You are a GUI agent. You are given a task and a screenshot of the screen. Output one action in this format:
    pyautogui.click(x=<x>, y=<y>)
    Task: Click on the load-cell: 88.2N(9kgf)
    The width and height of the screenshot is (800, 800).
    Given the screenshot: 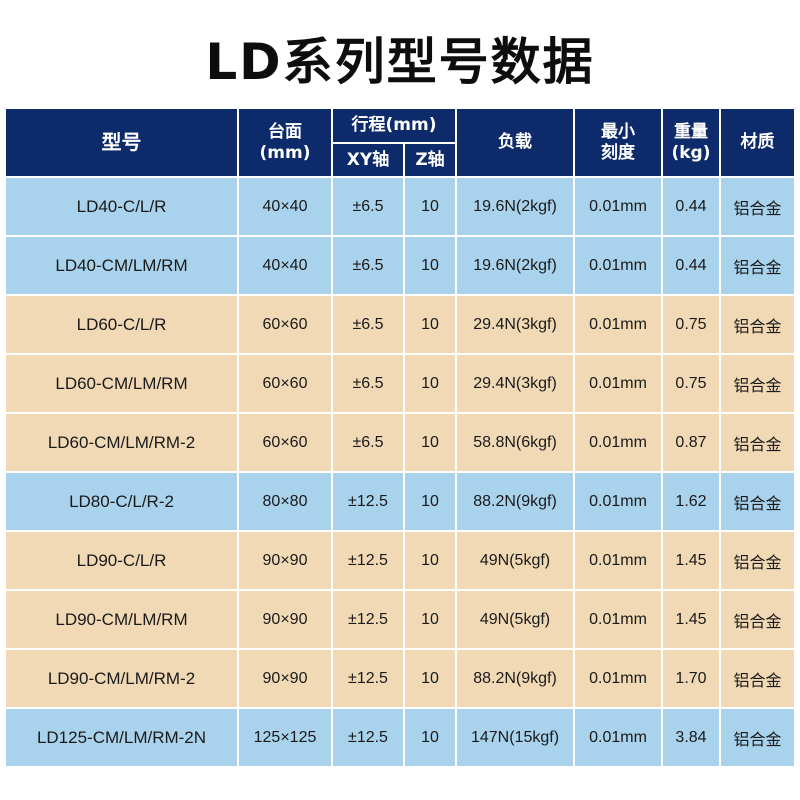 What is the action you would take?
    pyautogui.click(x=515, y=678)
    